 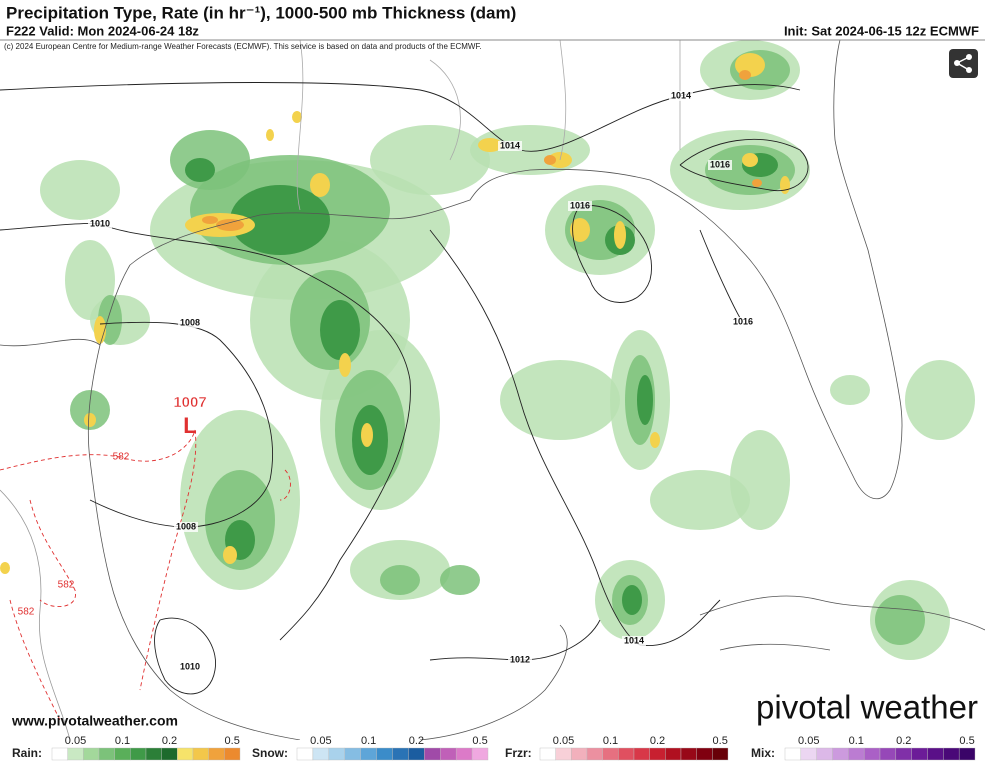 What do you see at coordinates (720, 741) in the screenshot?
I see `legend-tick: 0.5` at bounding box center [720, 741].